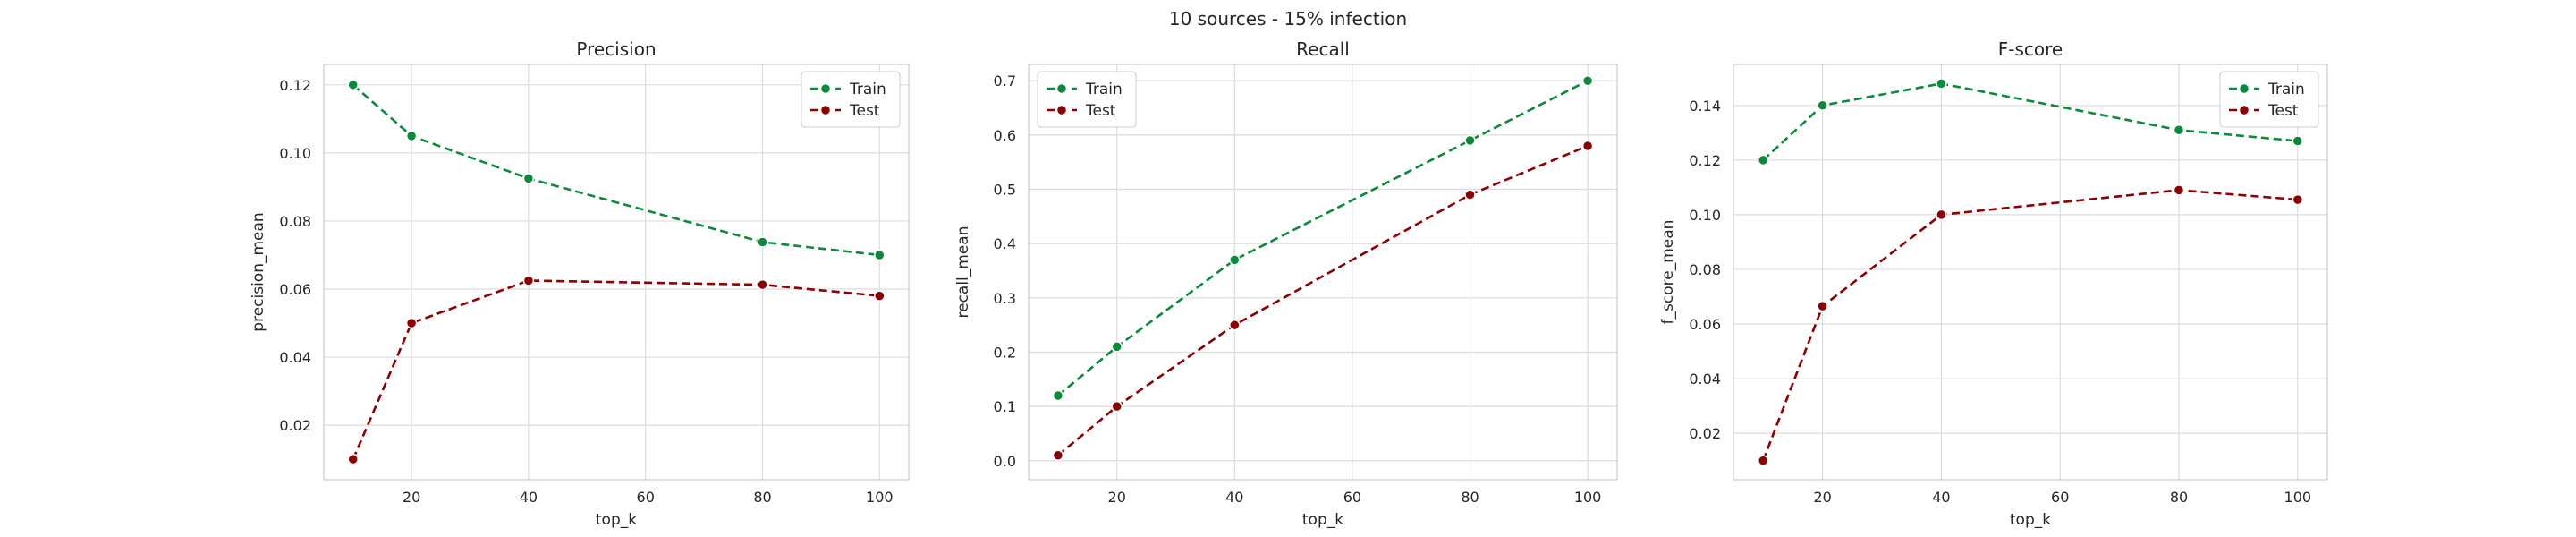 This screenshot has width=2576, height=537. What do you see at coordinates (1061, 88) in the screenshot?
I see `recall-legend-train-marker` at bounding box center [1061, 88].